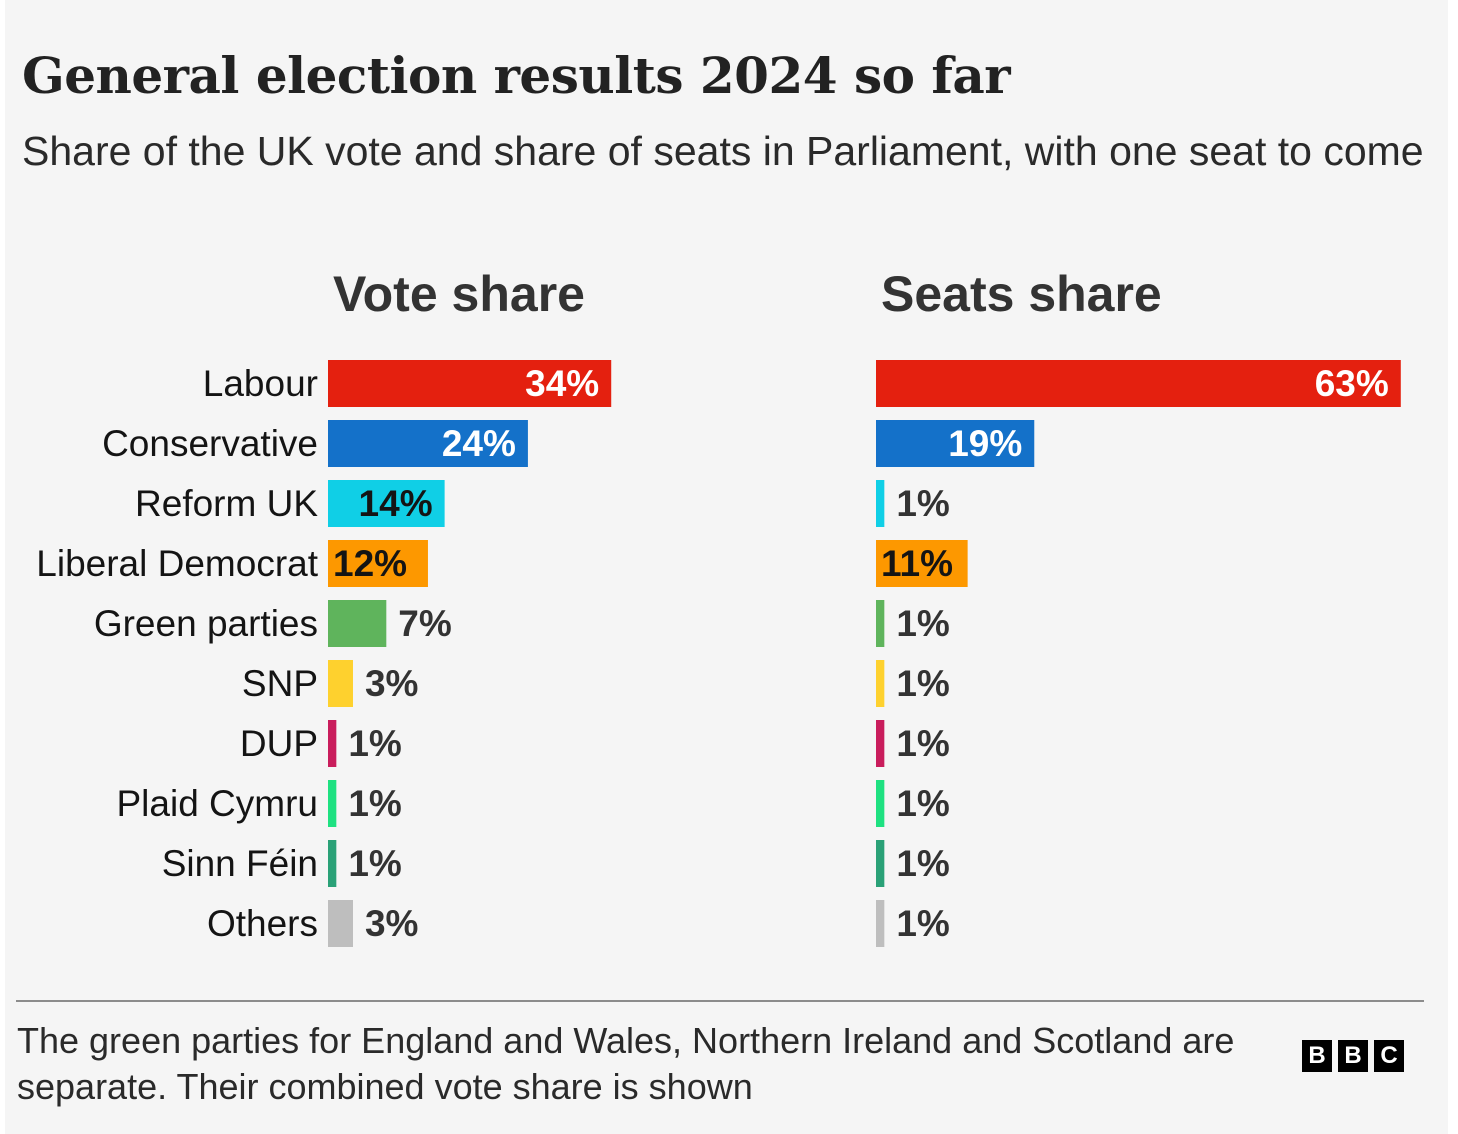 This screenshot has width=1458, height=1134. Describe the element at coordinates (340, 923) in the screenshot. I see `vote-bar-others` at that location.